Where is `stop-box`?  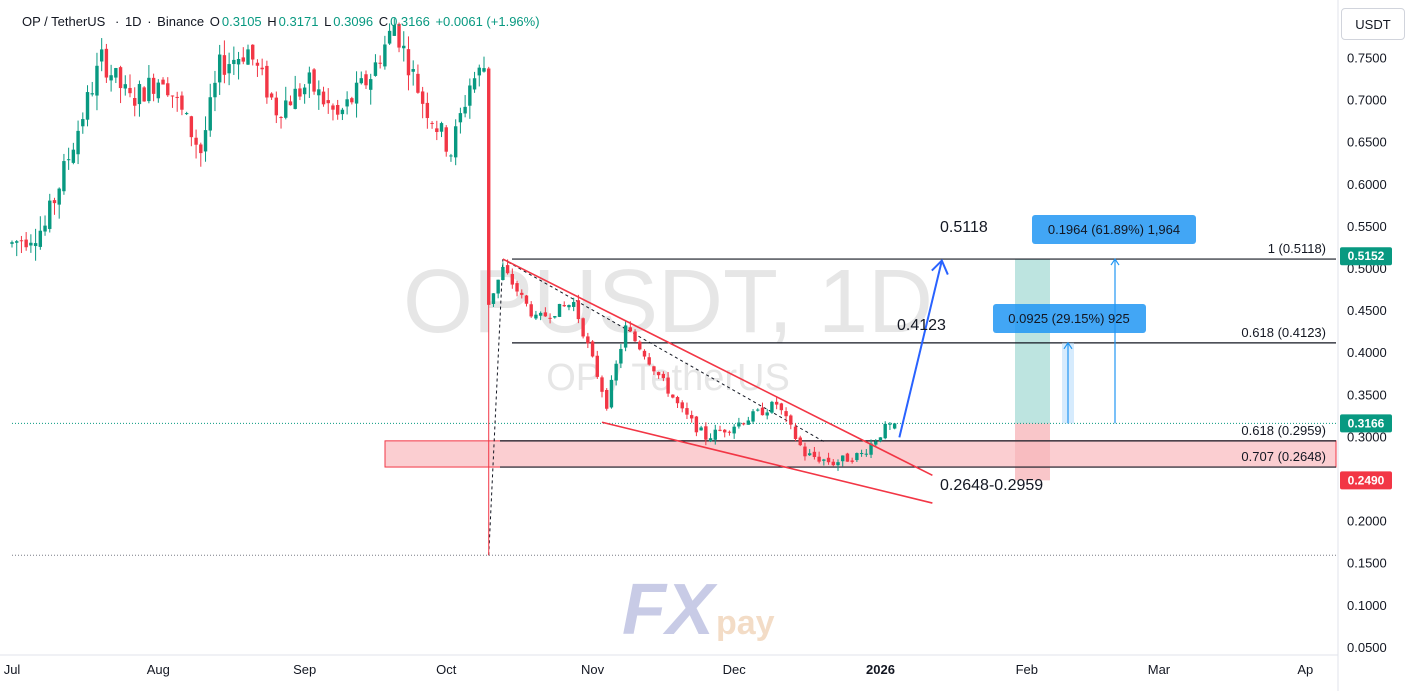
stop-box is located at coordinates (1032, 452).